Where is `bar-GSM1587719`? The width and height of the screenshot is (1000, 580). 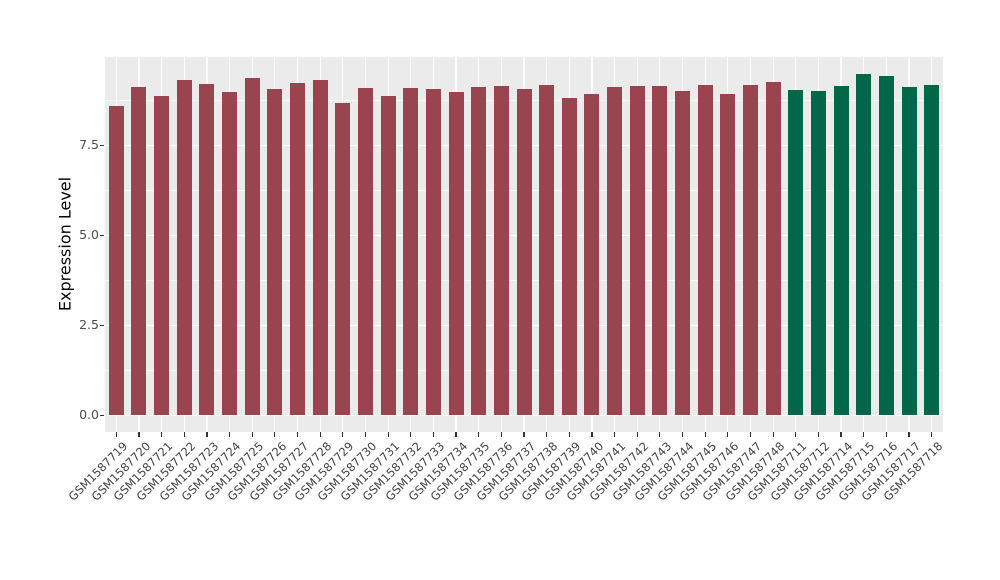 bar-GSM1587719 is located at coordinates (116, 260).